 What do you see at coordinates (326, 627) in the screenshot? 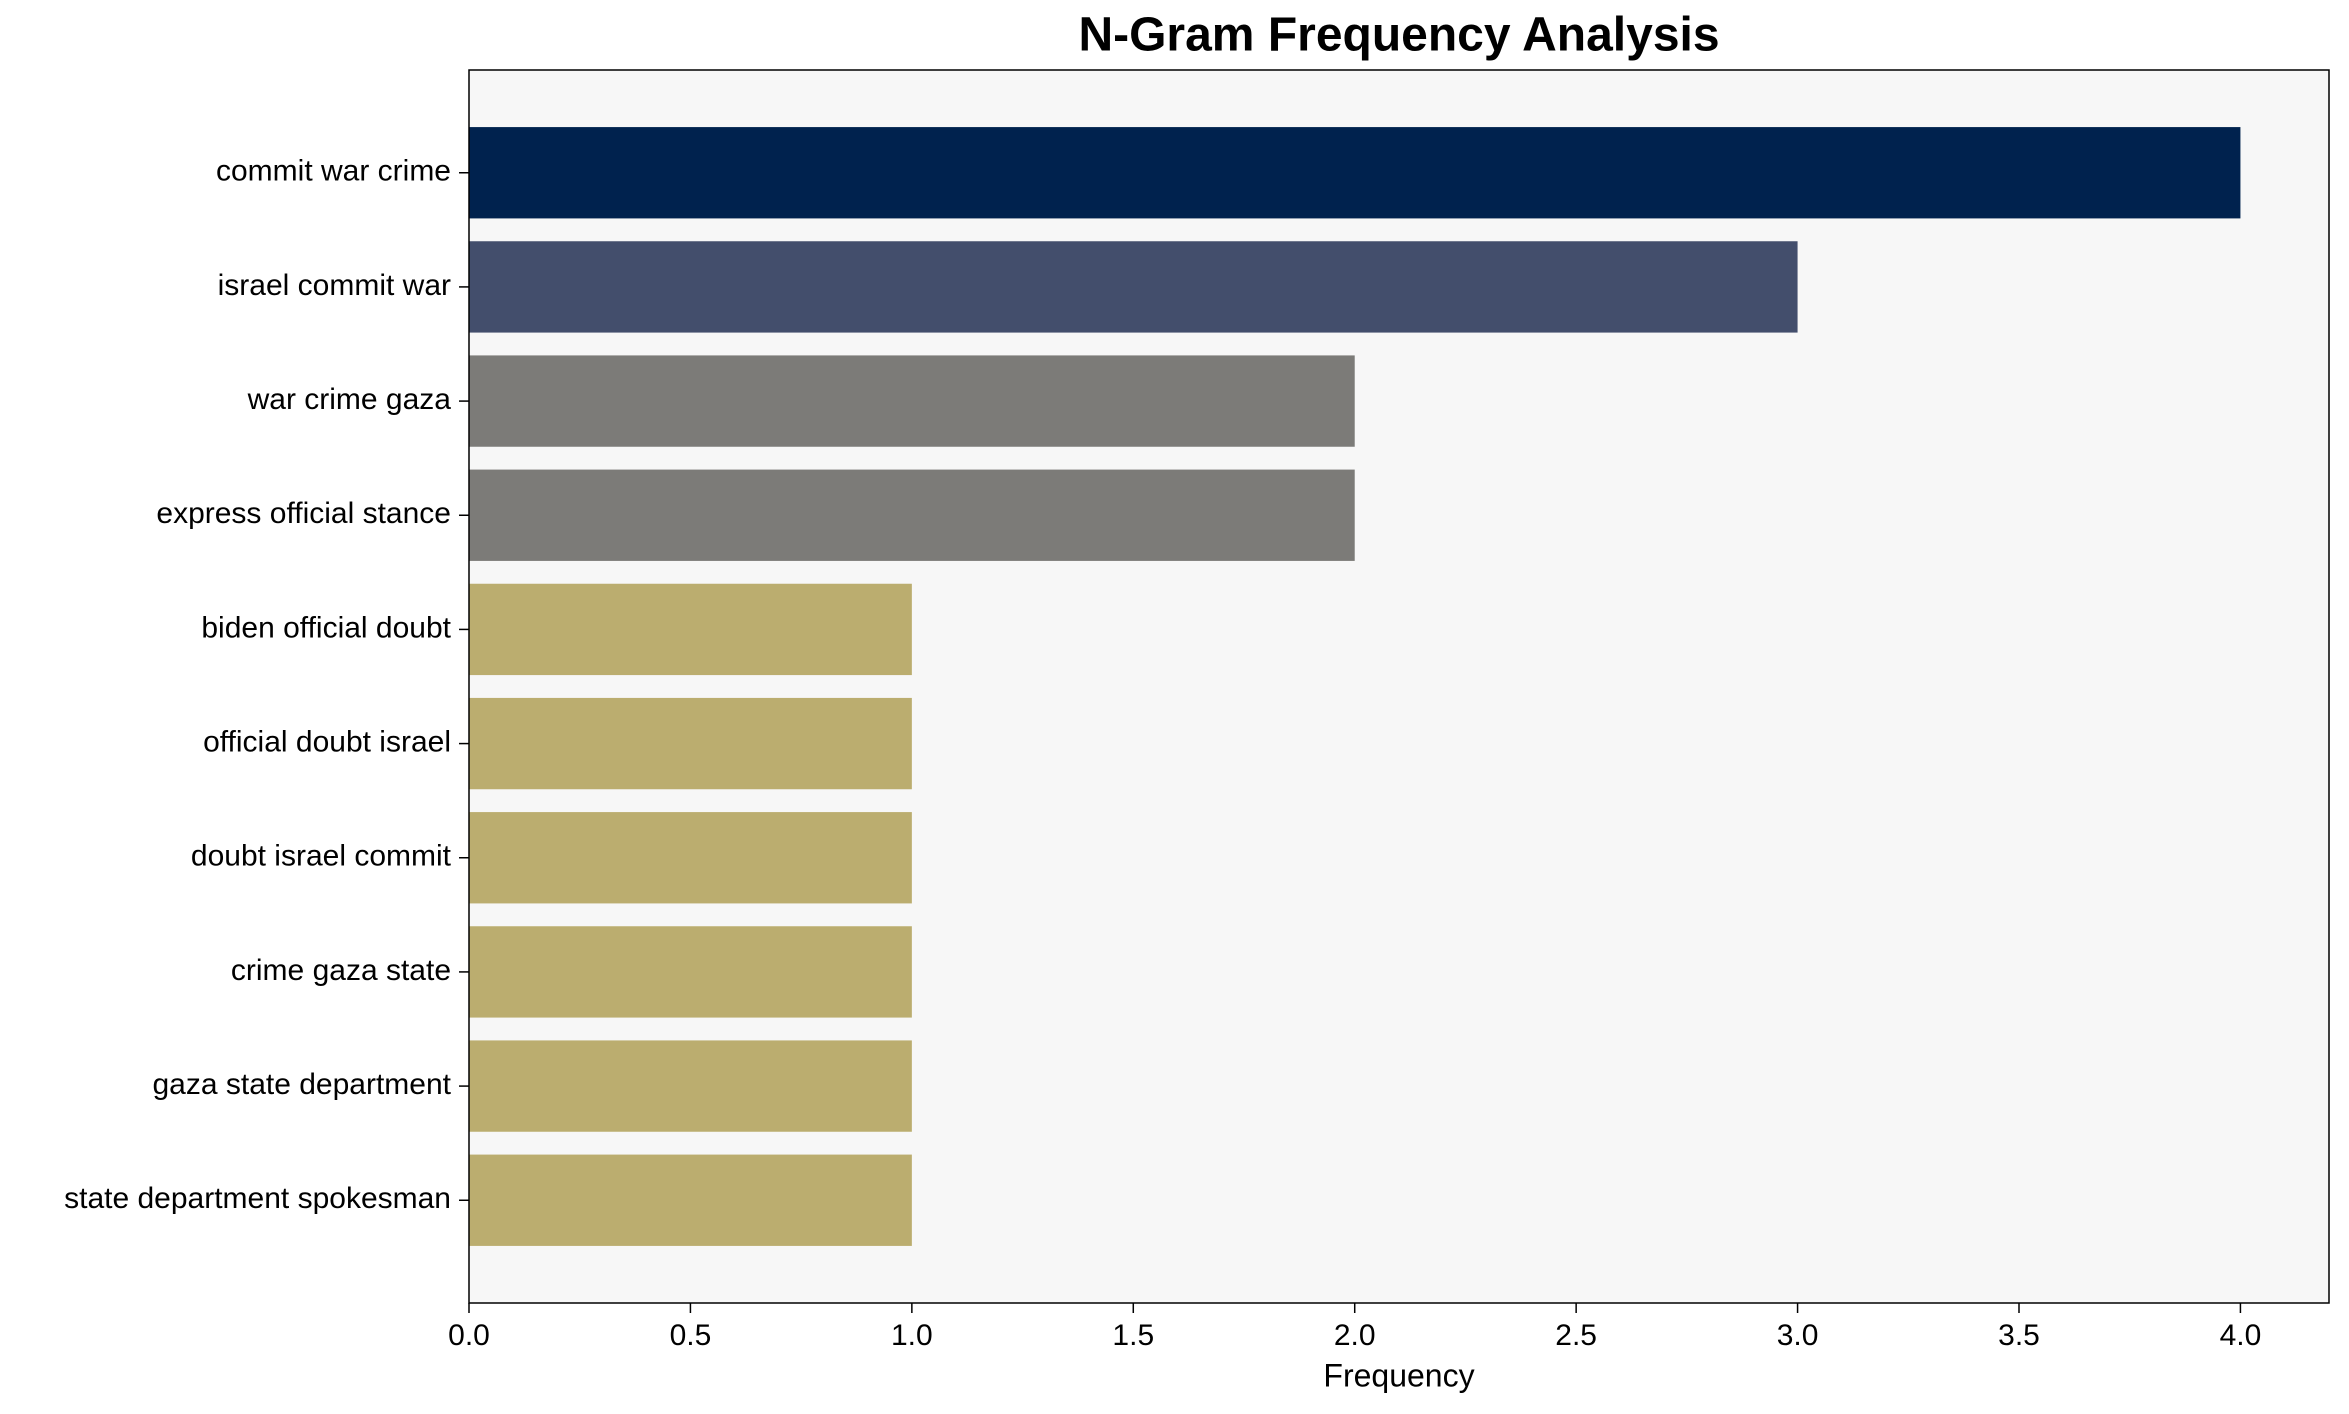
I see `y-tick-label: biden official doubt` at bounding box center [326, 627].